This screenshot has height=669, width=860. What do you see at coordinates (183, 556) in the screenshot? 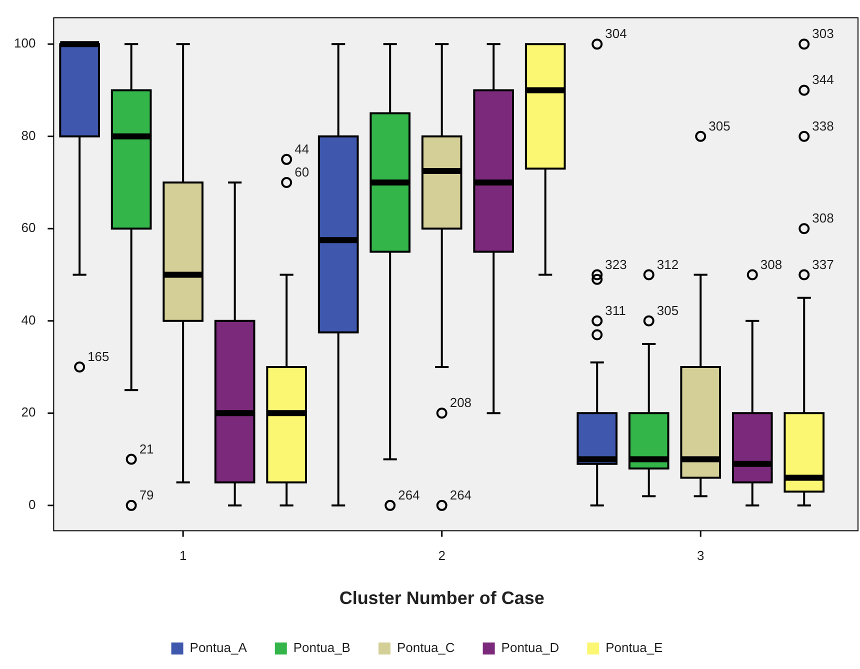
I see `x-tick-label: 1` at bounding box center [183, 556].